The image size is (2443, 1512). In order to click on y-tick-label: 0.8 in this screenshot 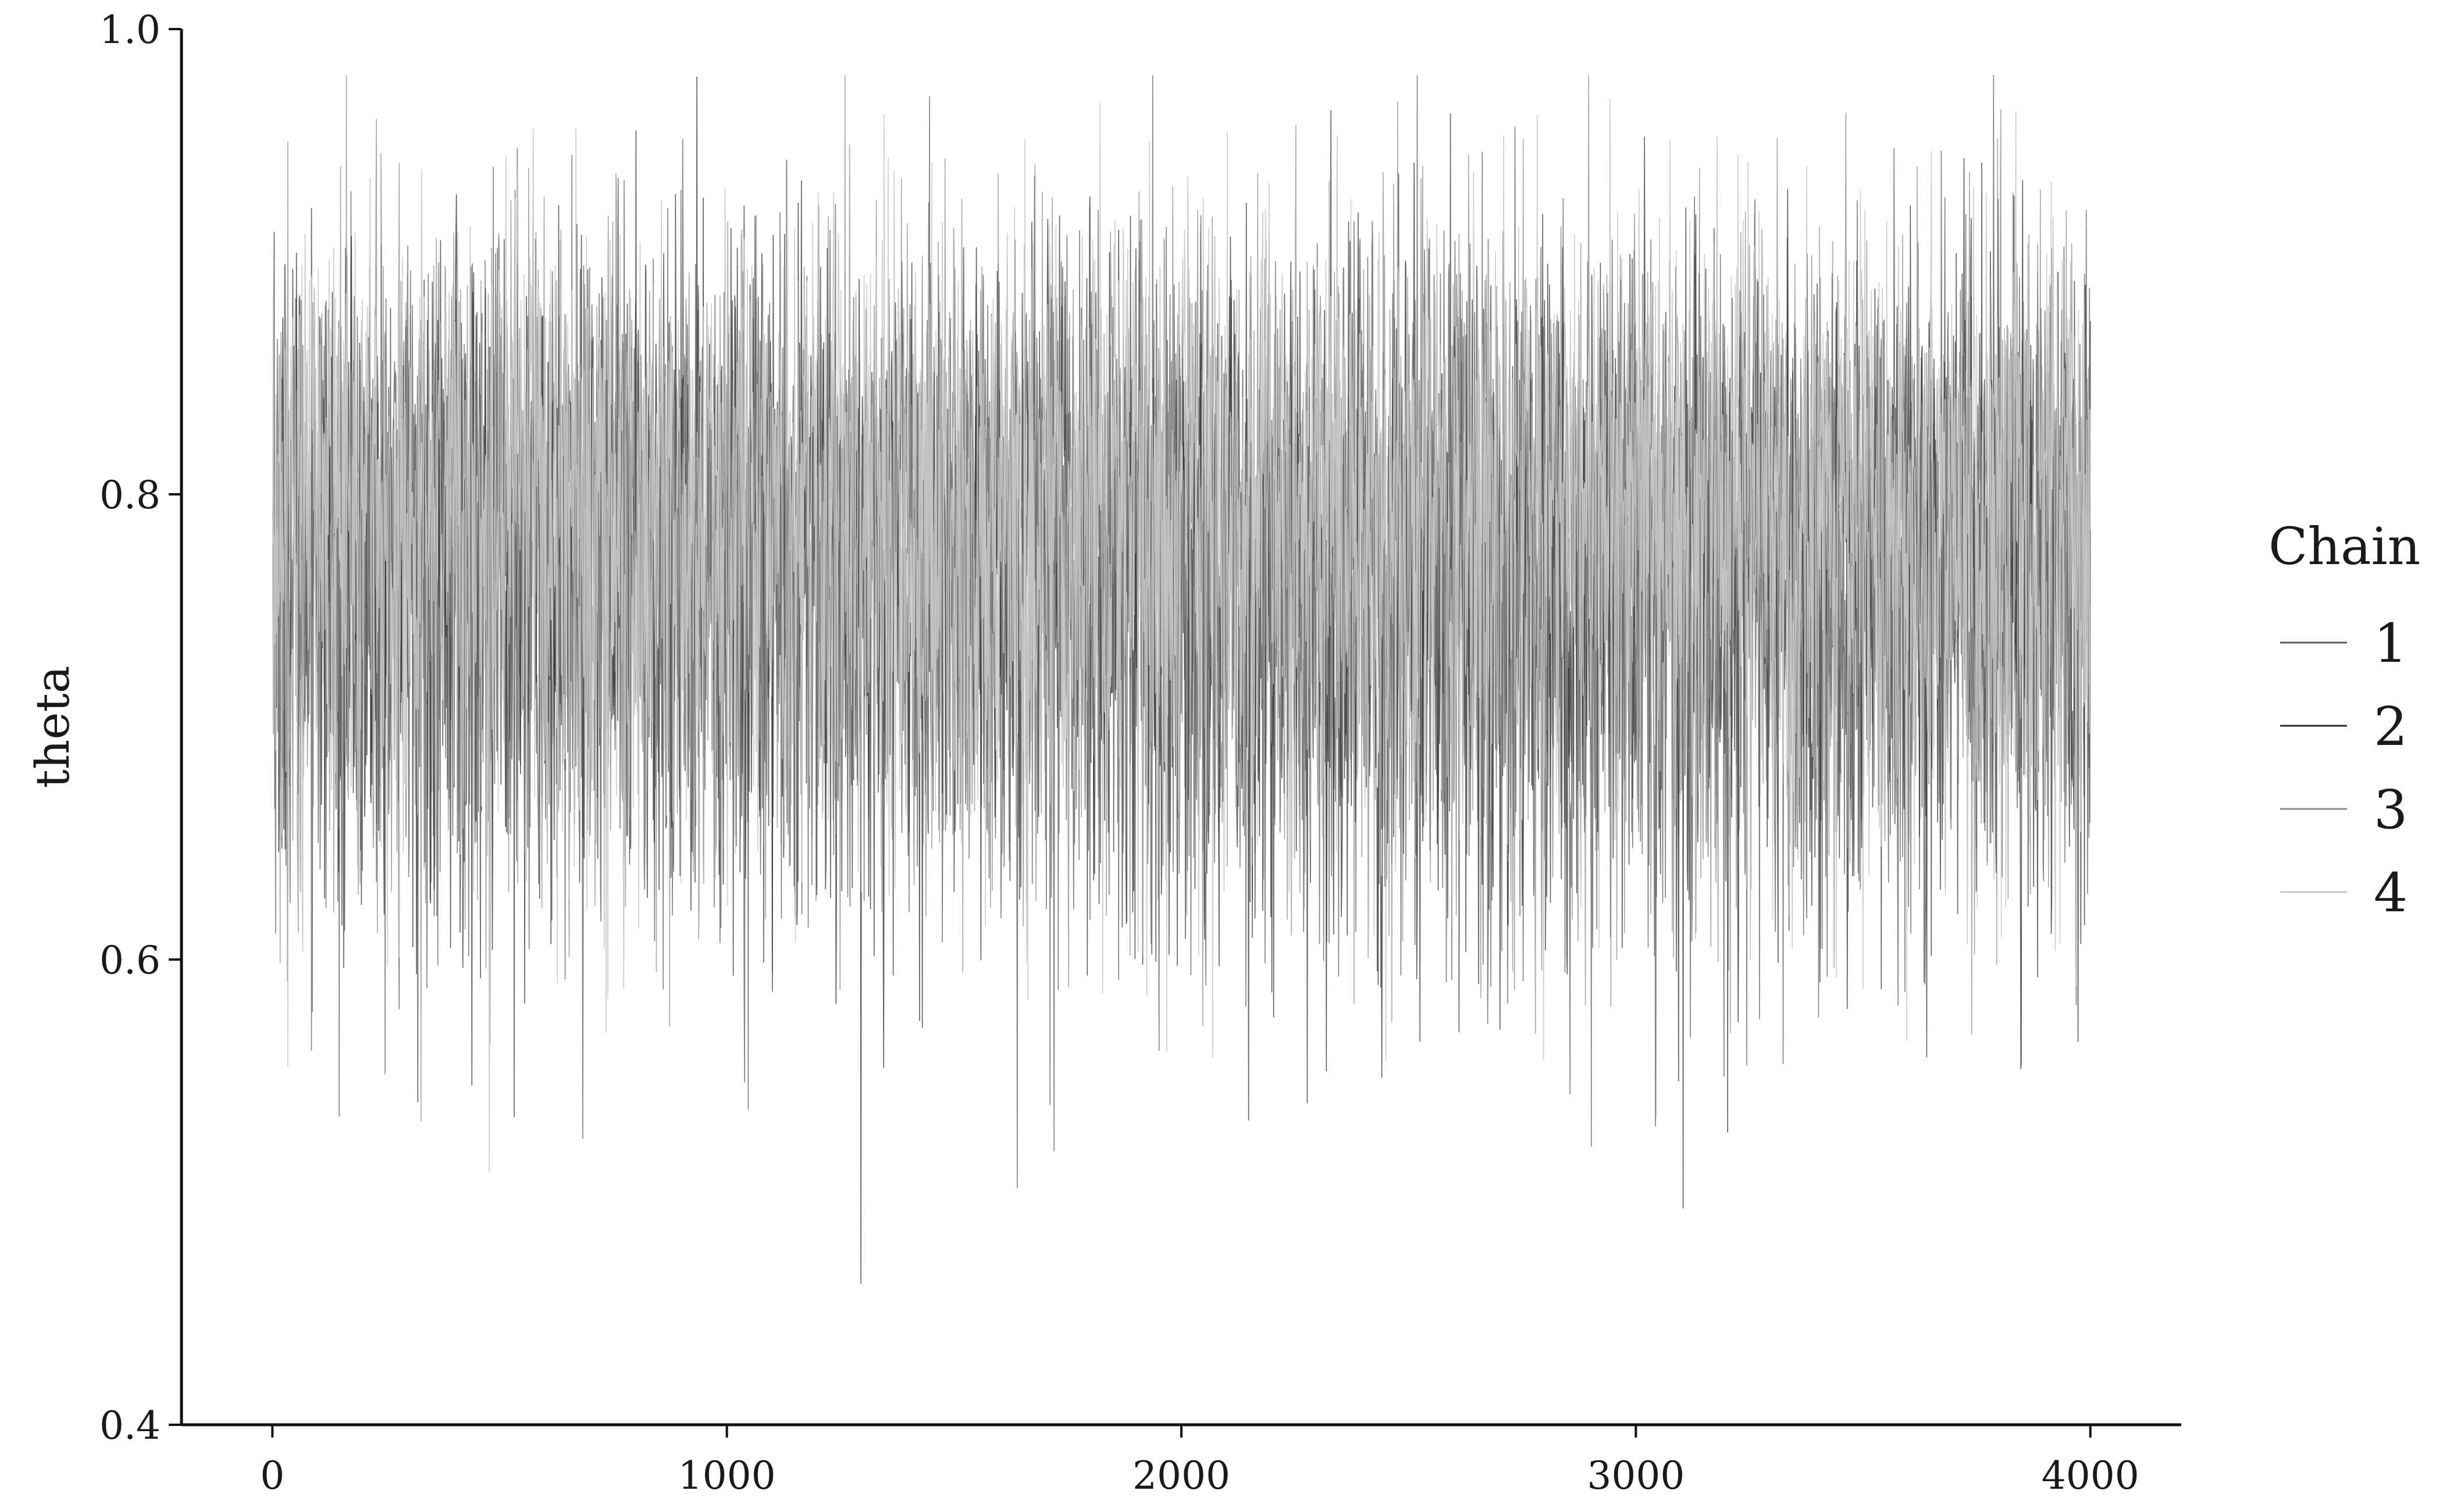, I will do `click(130, 495)`.